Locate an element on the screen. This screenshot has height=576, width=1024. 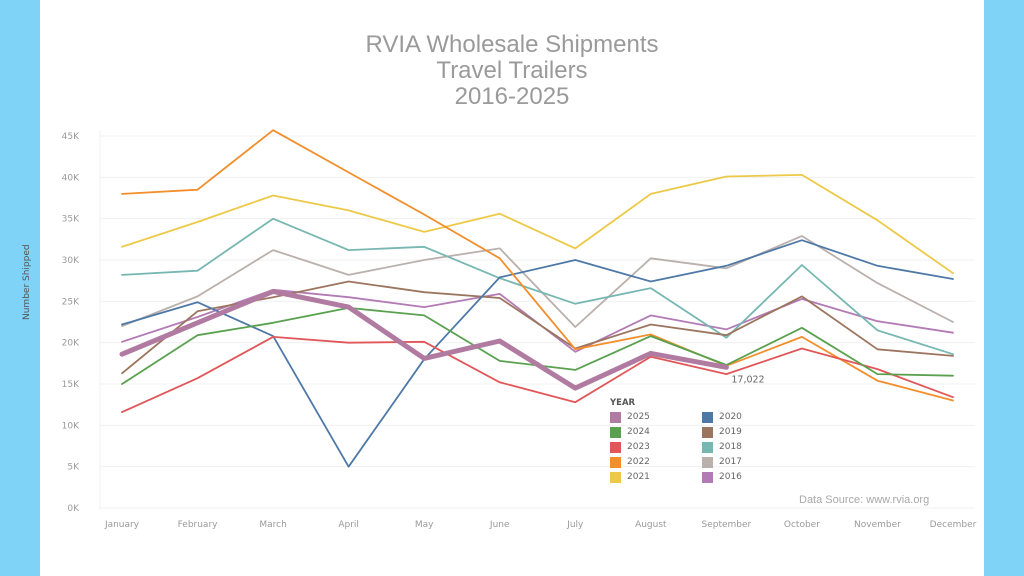
y-tick-label: 10K is located at coordinates (71, 426).